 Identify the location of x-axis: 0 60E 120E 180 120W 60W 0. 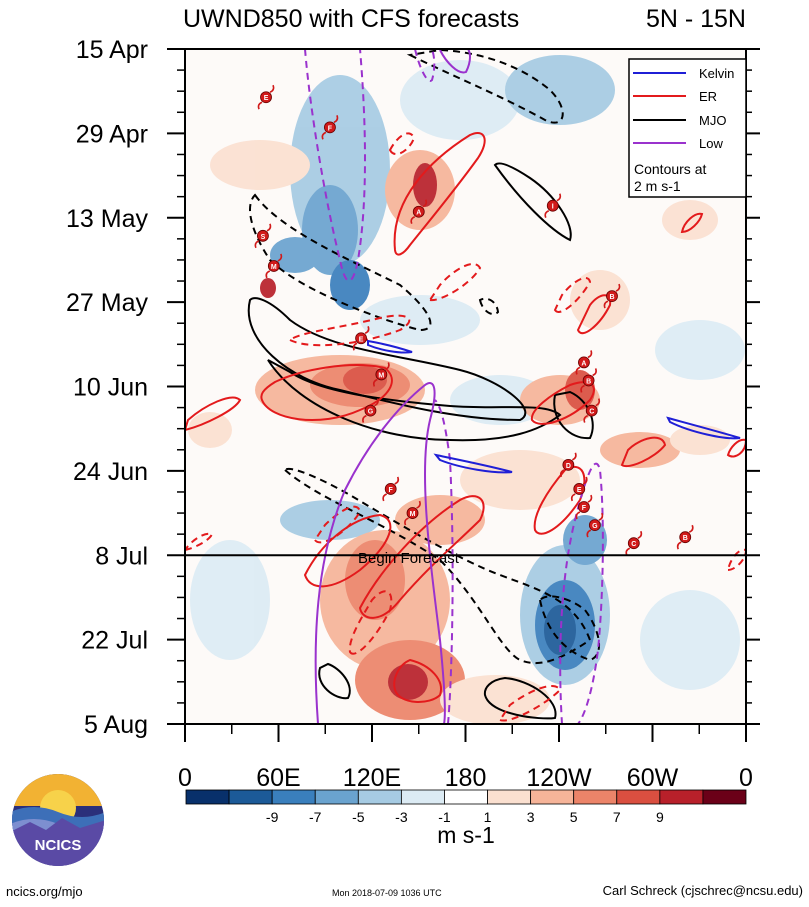
(465, 758).